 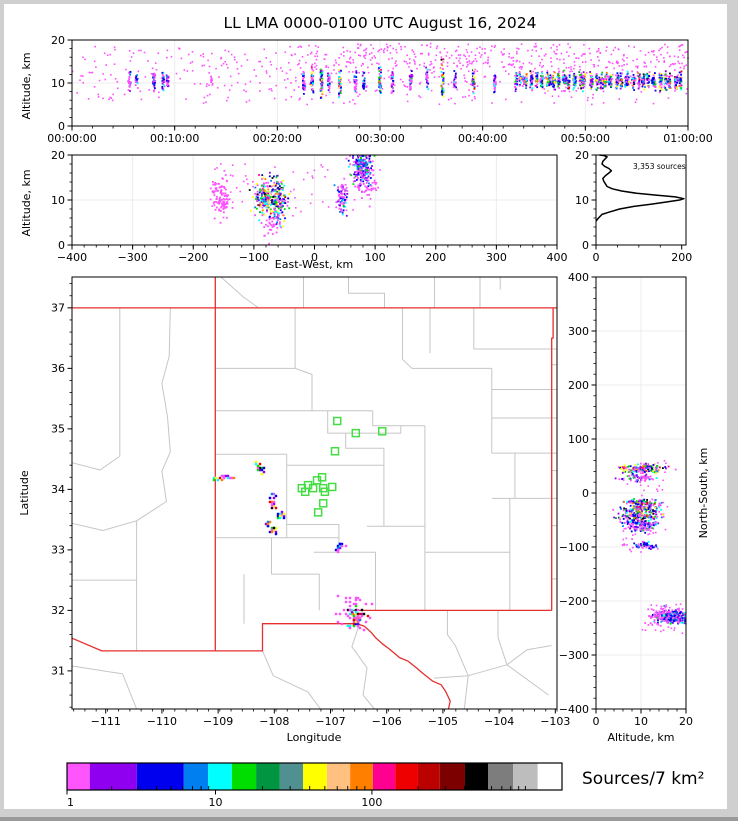 I want to click on y-tick-label: 33, so click(x=58, y=550).